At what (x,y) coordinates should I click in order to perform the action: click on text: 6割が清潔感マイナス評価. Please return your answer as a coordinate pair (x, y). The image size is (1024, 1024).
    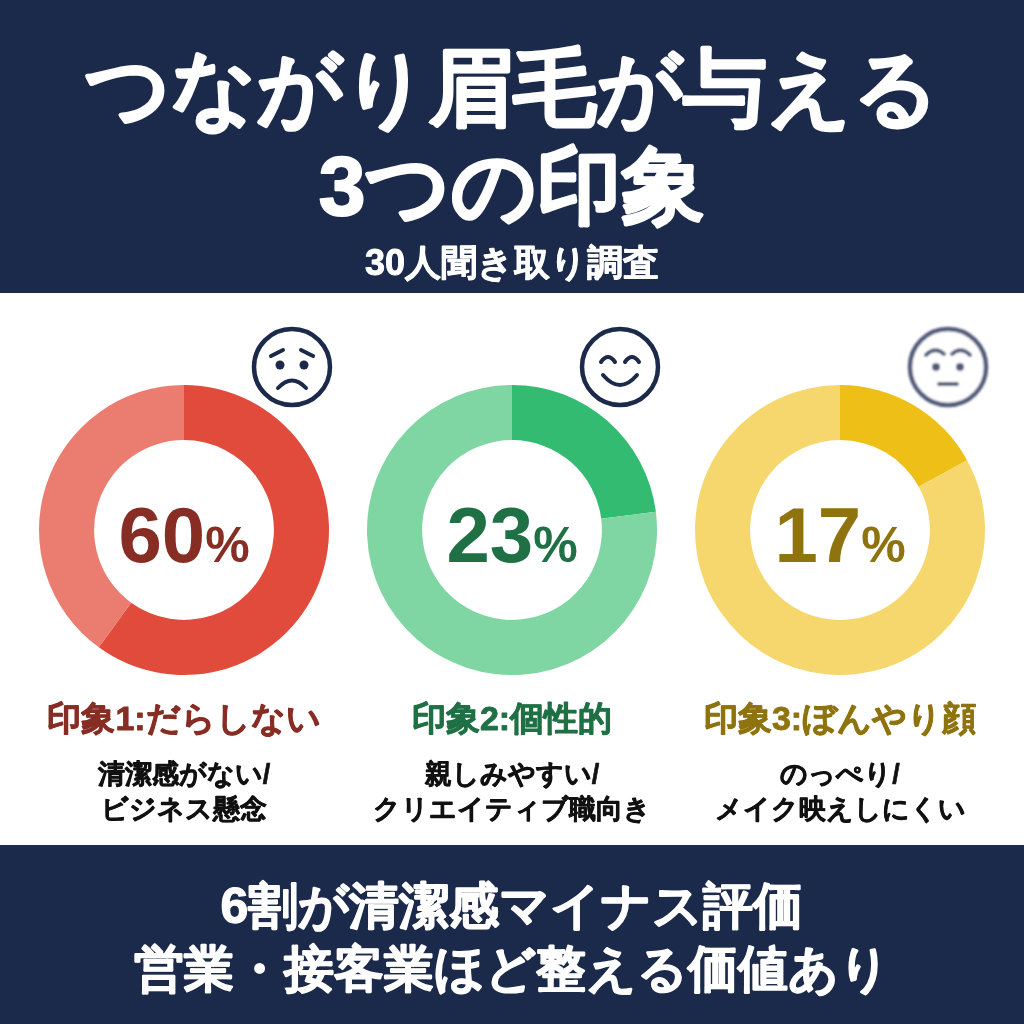
    Looking at the image, I should click on (512, 906).